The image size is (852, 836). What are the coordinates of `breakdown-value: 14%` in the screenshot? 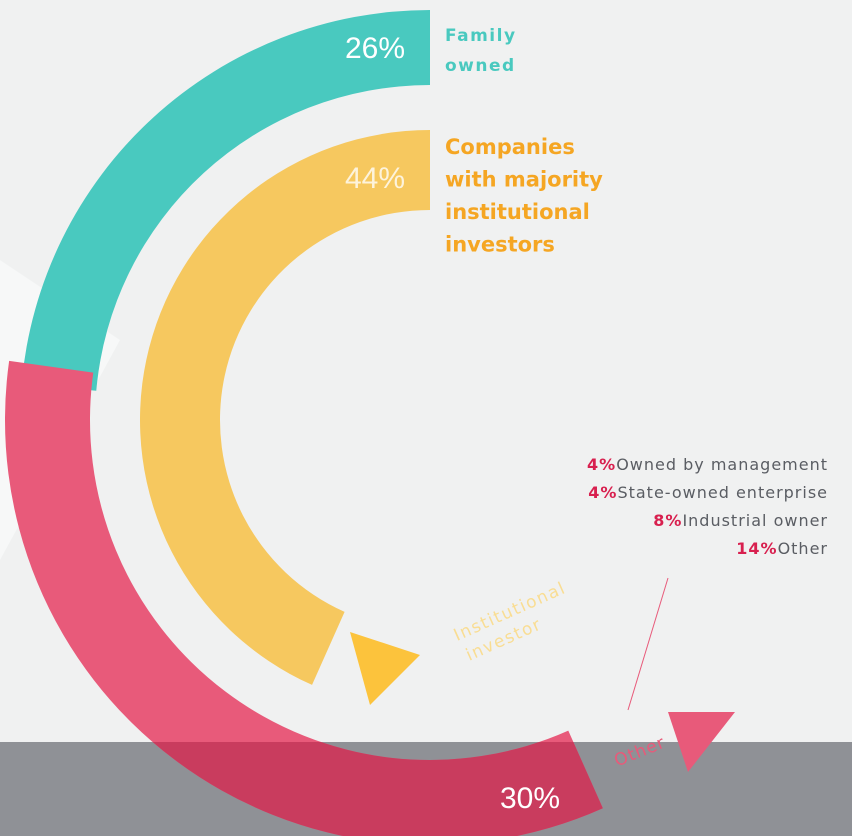 It's located at (756, 548).